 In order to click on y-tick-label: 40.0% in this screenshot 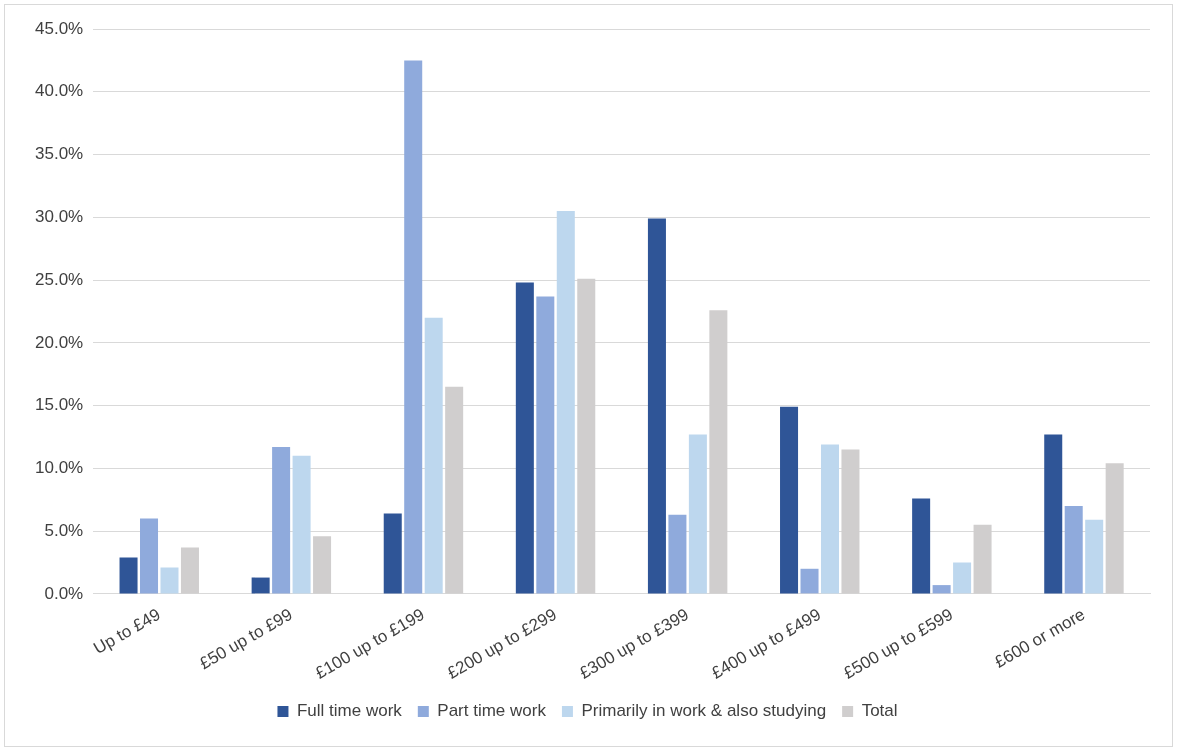, I will do `click(59, 91)`.